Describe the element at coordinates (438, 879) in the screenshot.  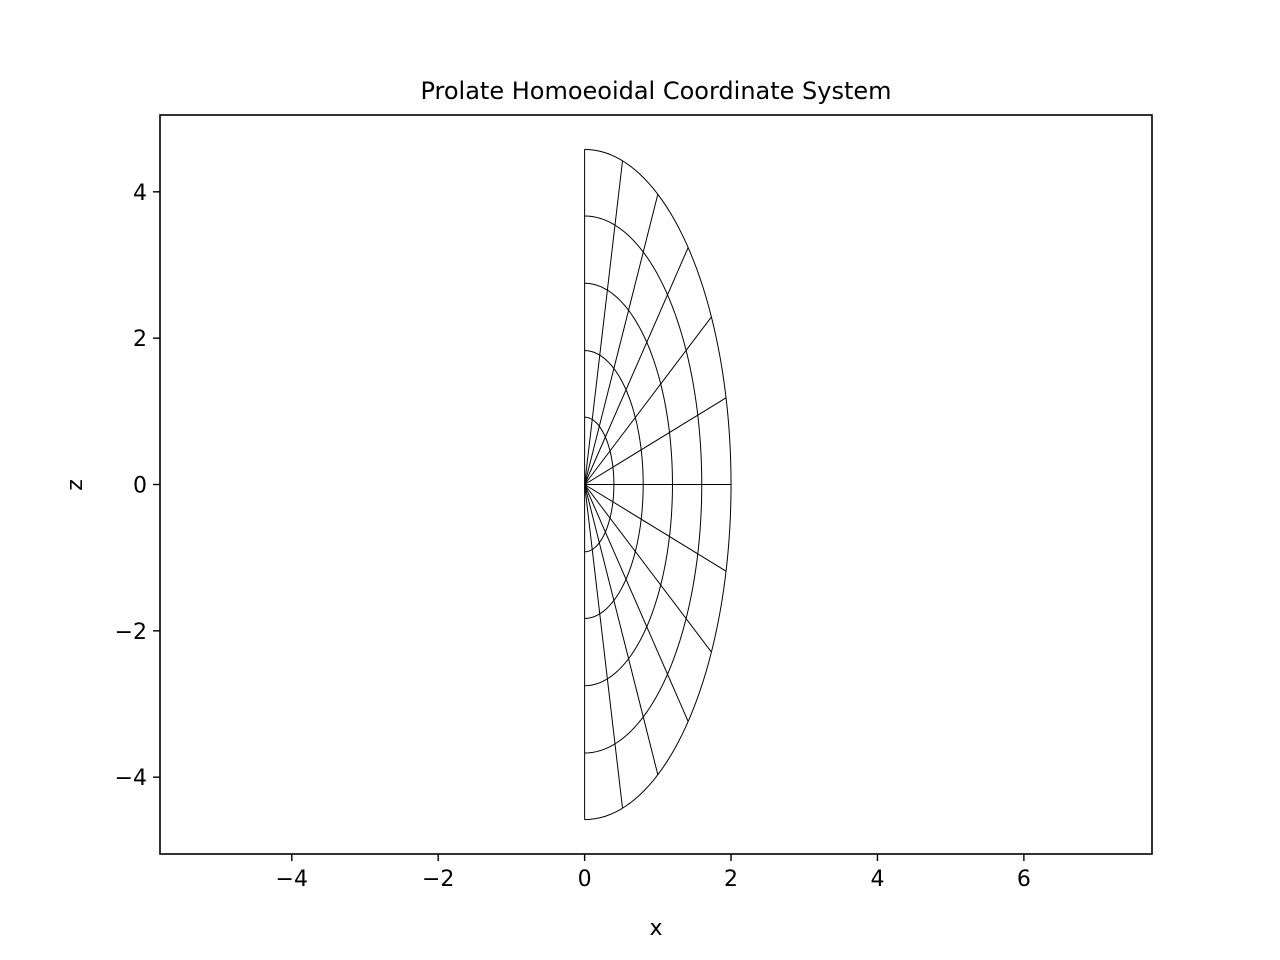
I see `x-tick-label: −2` at that location.